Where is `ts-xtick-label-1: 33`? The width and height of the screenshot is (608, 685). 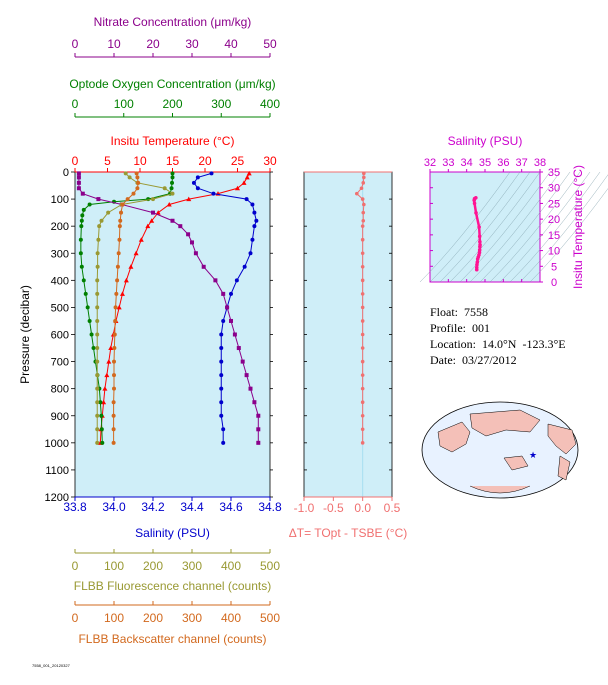
ts-xtick-label-1: 33 is located at coordinates (448, 163).